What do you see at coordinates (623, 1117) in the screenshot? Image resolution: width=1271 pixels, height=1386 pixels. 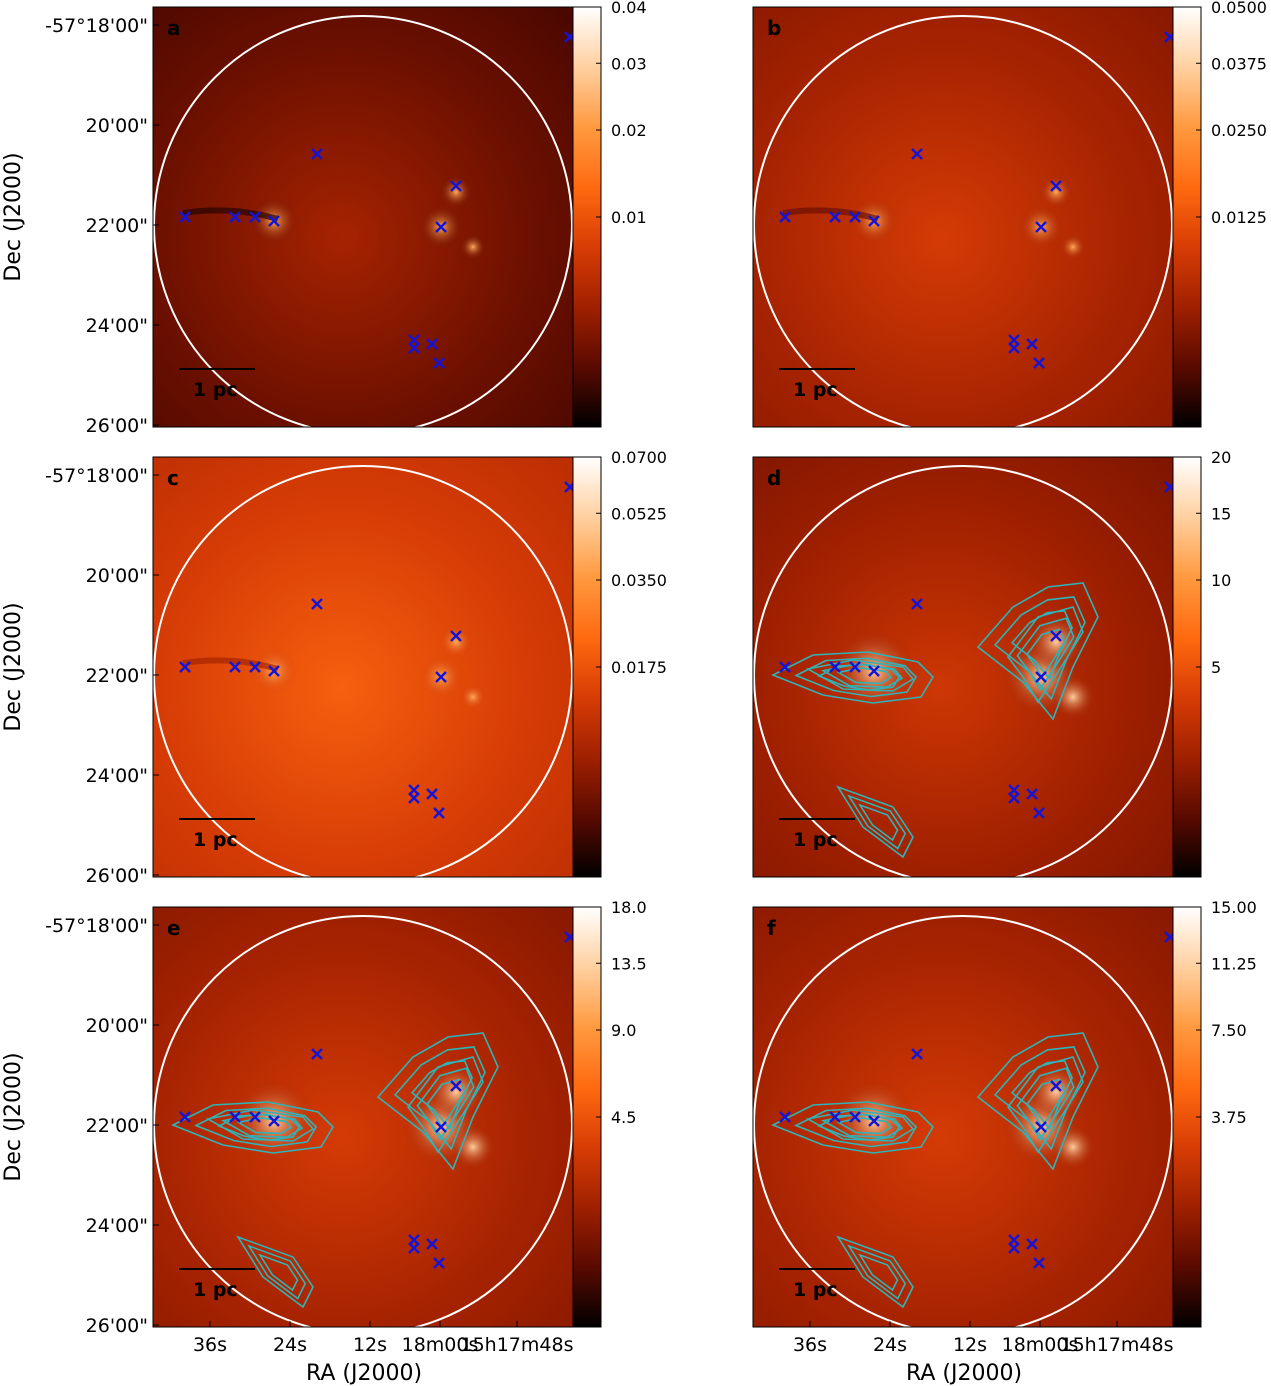 I see `colorbar-tick-label: 4.5` at bounding box center [623, 1117].